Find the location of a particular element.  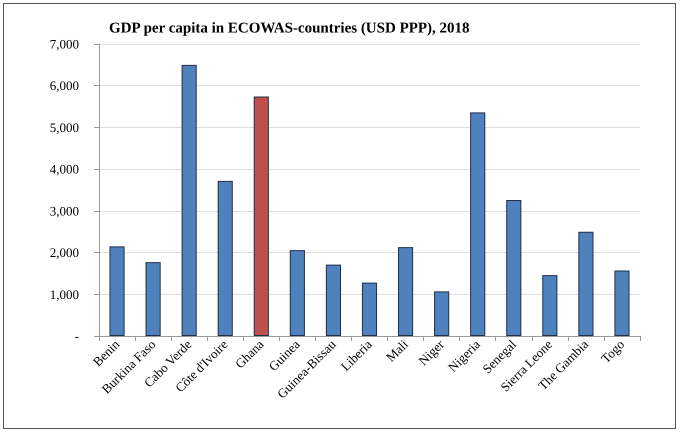

x-tick-label: Togo is located at coordinates (613, 351).